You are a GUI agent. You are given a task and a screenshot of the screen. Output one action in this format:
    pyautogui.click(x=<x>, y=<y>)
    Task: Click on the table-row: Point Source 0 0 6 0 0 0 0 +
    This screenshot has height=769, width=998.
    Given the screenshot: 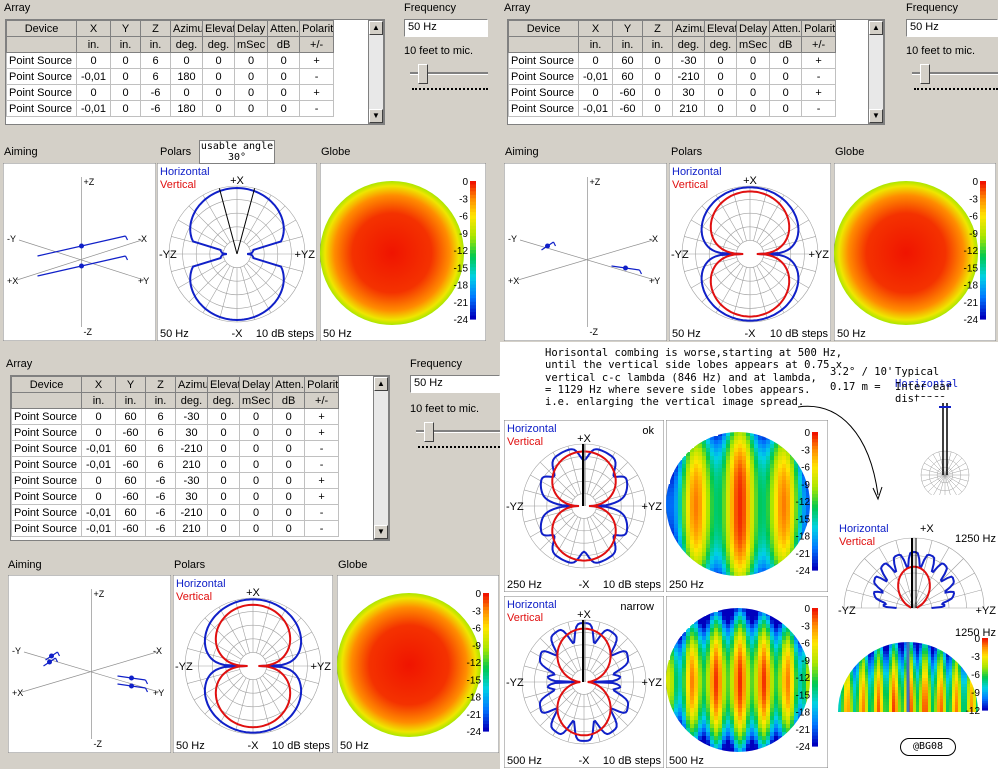 What is the action you would take?
    pyautogui.click(x=170, y=60)
    